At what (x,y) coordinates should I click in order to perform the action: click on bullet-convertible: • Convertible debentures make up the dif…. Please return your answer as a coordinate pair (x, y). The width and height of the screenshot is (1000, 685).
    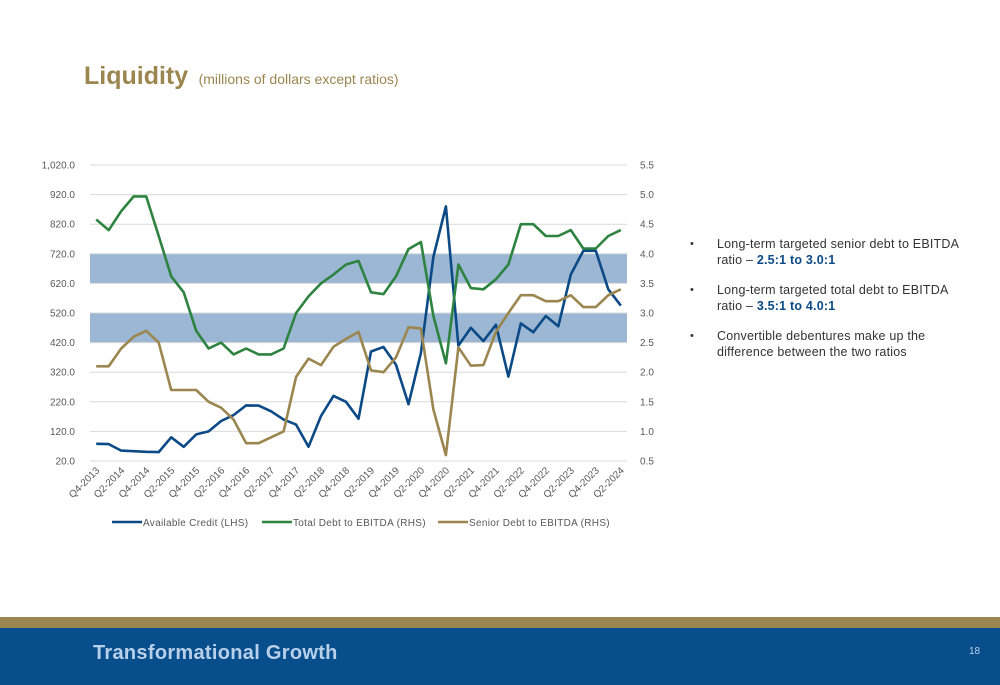
    Looking at the image, I should click on (825, 344).